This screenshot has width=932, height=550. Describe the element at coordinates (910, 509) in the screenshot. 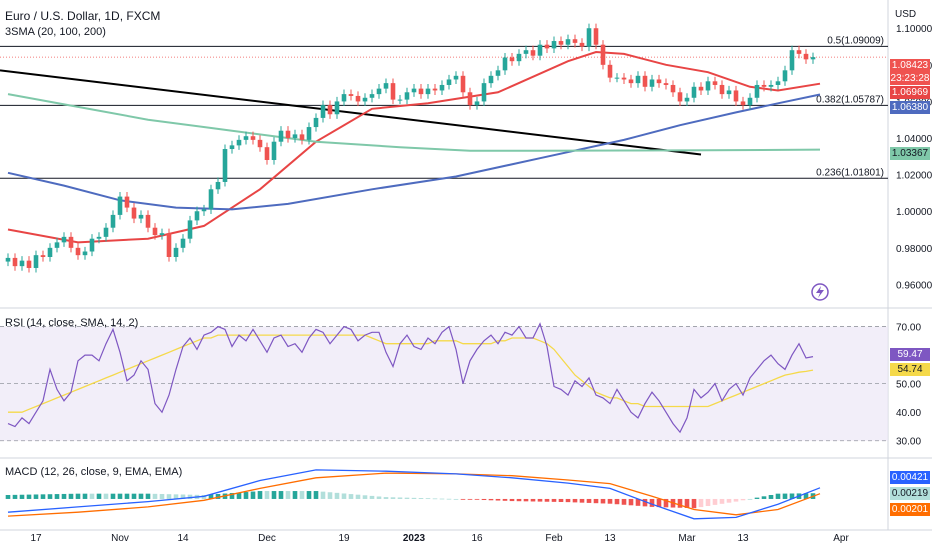

I see `signal-badge: 0.00201` at that location.